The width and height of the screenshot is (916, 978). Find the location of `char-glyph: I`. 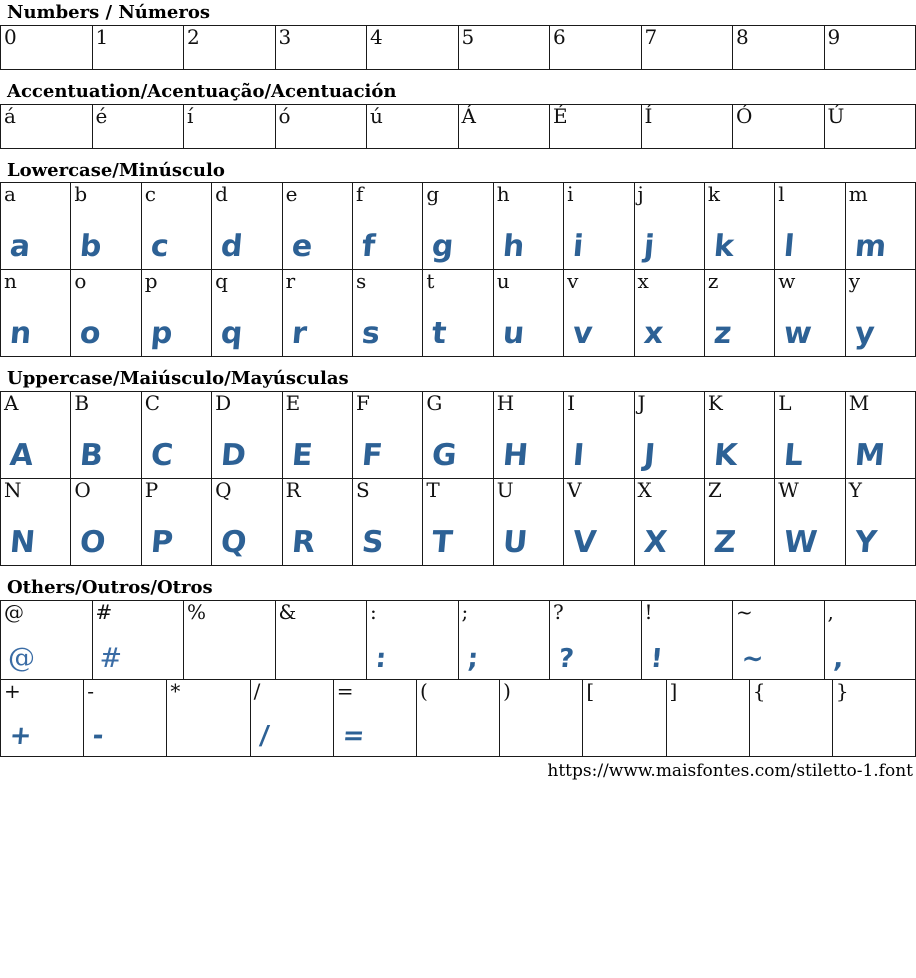

char-glyph: I is located at coordinates (599, 459).